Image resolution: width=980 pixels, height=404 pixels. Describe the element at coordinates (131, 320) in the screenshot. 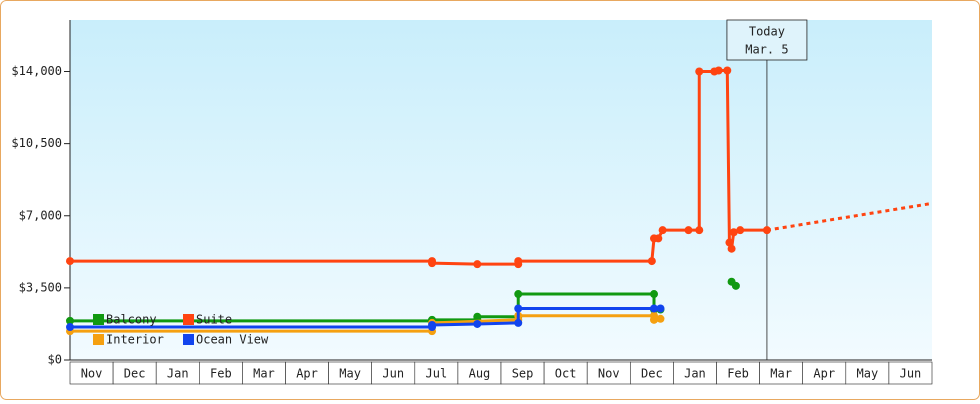

I see `legend-label: Balcony` at that location.